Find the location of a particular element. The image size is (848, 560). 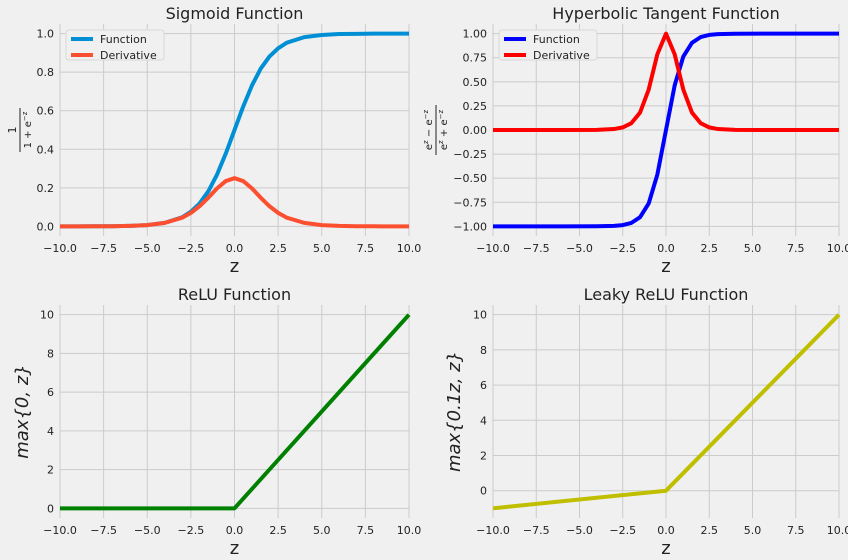

y-tick-label: 0.50 is located at coordinates (475, 82).